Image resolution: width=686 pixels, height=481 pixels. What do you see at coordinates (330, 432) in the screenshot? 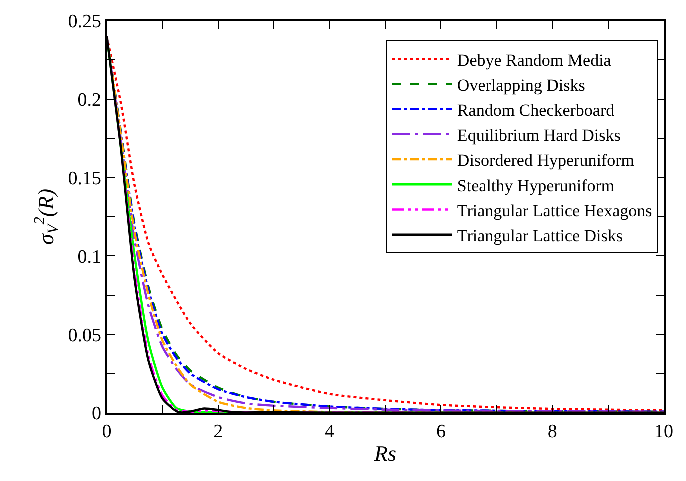
I see `x-tick-label: 4` at bounding box center [330, 432].